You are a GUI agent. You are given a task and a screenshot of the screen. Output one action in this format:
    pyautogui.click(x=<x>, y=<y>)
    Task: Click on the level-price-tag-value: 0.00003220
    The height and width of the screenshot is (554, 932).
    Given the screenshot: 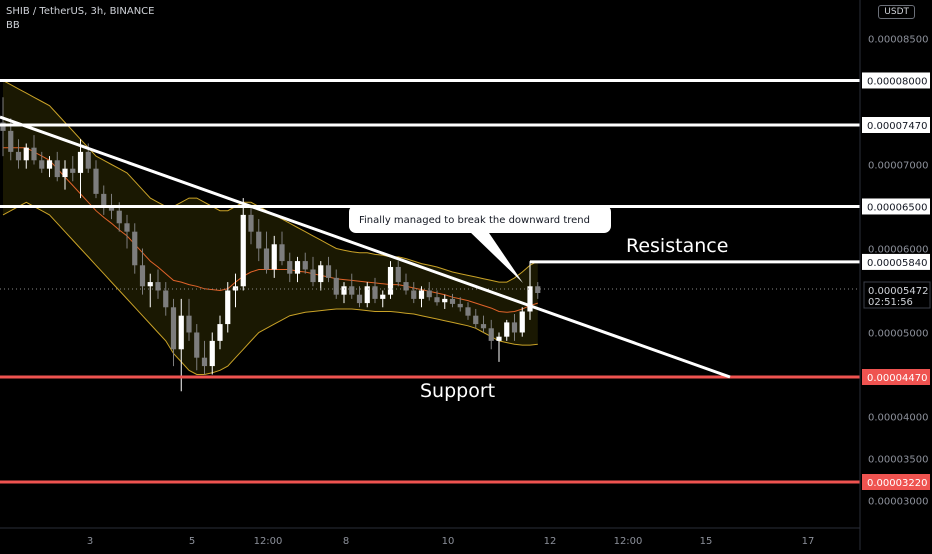 What is the action you would take?
    pyautogui.click(x=897, y=483)
    